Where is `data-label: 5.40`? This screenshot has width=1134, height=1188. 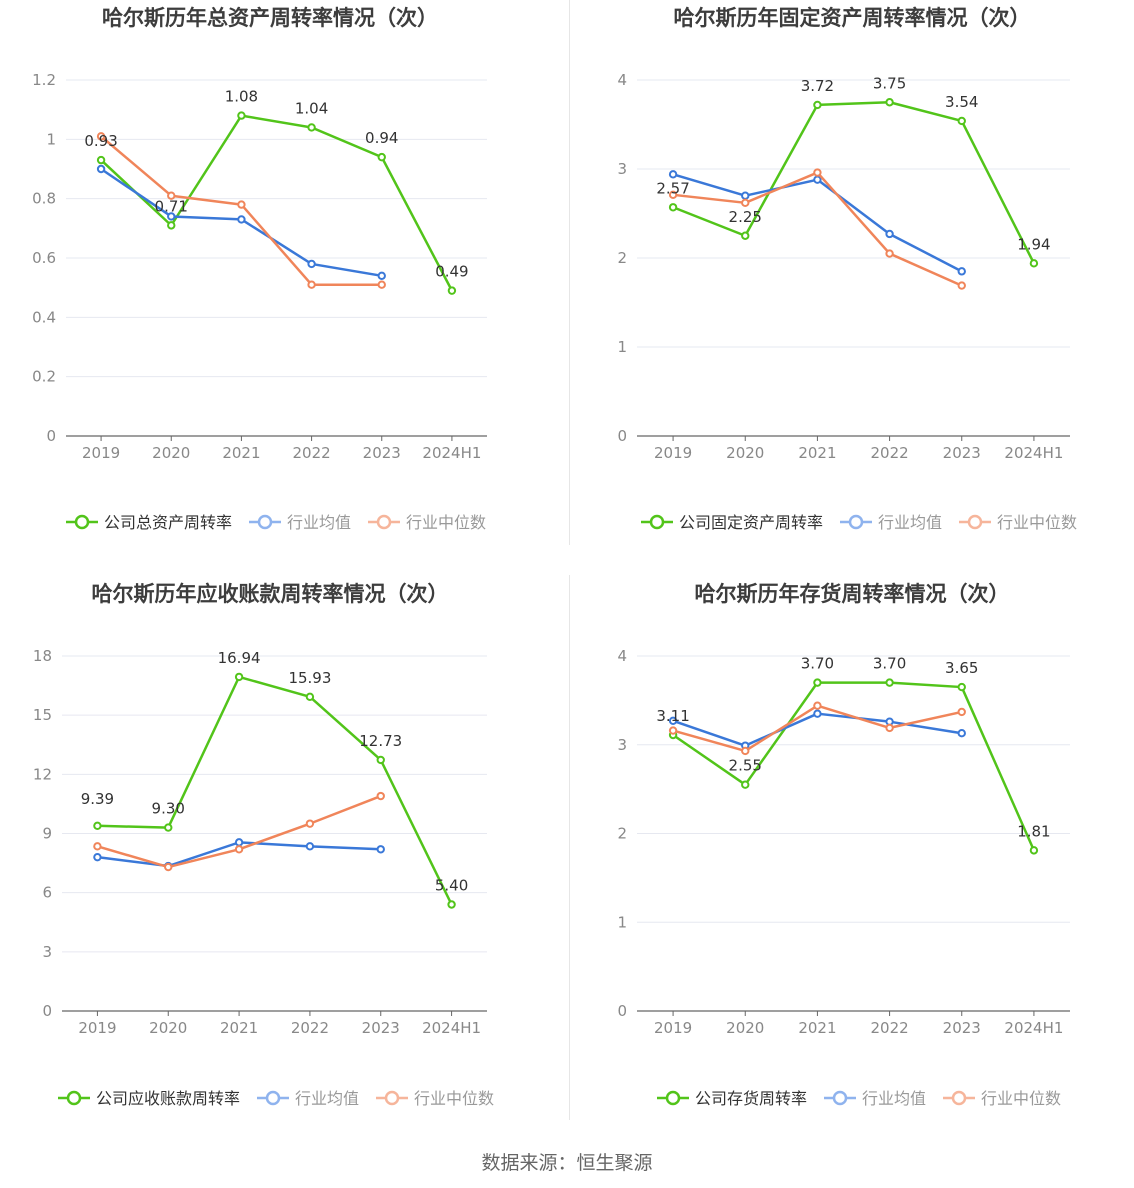
data-label: 5.40 is located at coordinates (451, 886).